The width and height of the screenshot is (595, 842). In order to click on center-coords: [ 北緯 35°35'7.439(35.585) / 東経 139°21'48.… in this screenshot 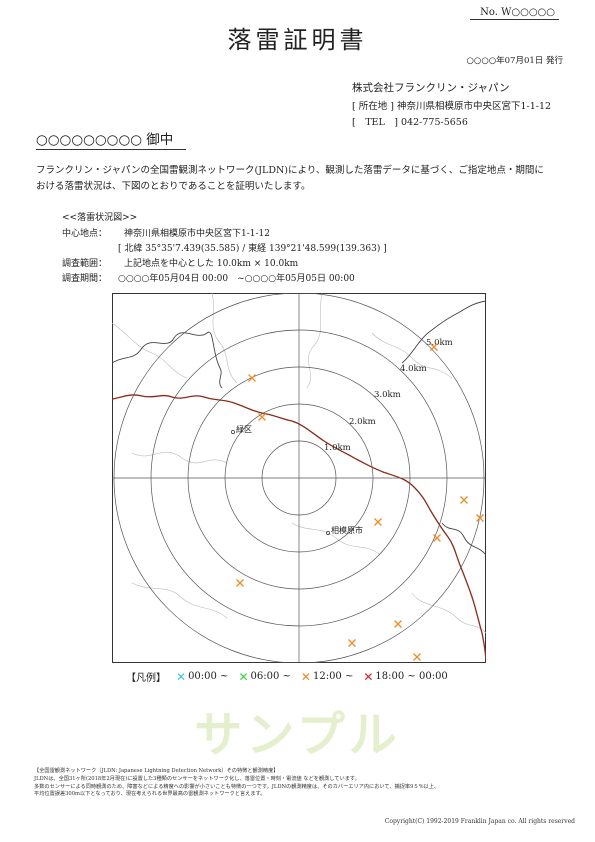, I will do `click(252, 249)`.